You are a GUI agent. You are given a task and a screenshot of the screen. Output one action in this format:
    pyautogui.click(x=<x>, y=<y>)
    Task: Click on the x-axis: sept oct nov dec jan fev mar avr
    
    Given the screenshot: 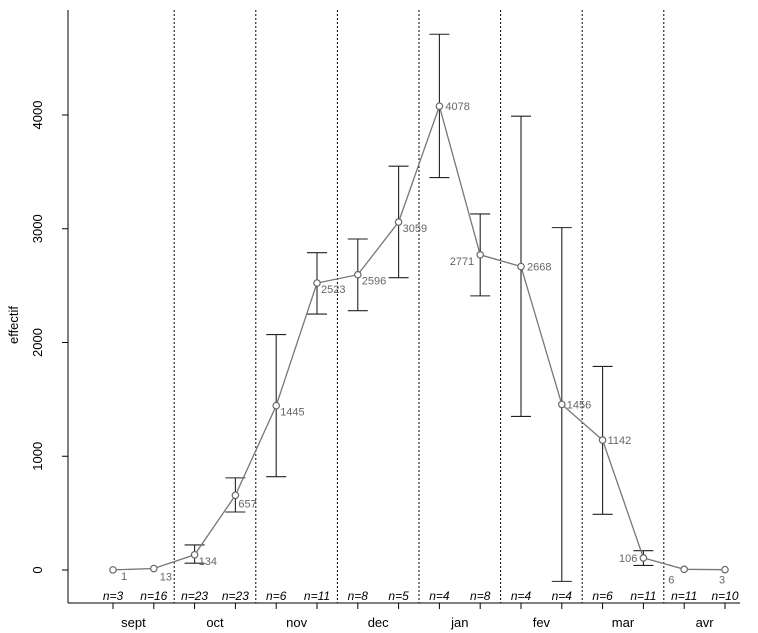 What is the action you would take?
    pyautogui.click(x=404, y=616)
    